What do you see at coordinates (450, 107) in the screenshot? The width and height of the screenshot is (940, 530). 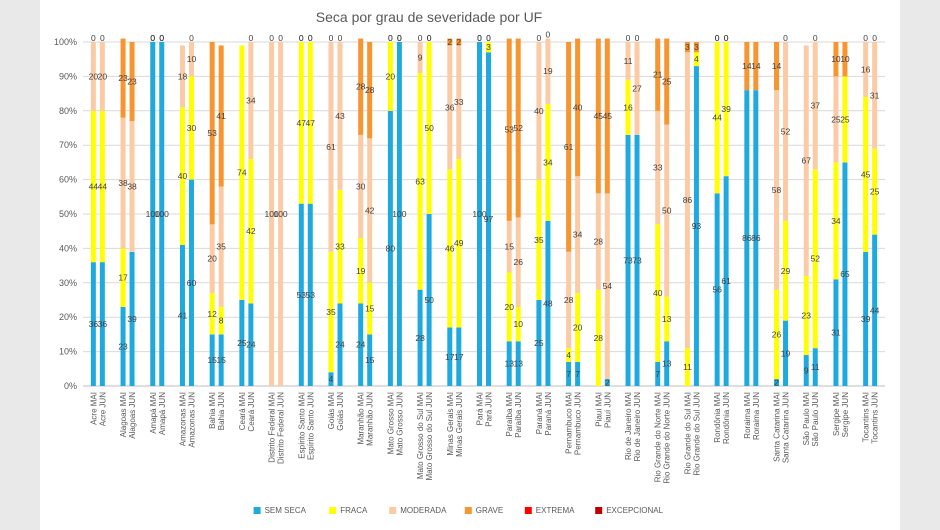 I see `data-label: 36` at bounding box center [450, 107].